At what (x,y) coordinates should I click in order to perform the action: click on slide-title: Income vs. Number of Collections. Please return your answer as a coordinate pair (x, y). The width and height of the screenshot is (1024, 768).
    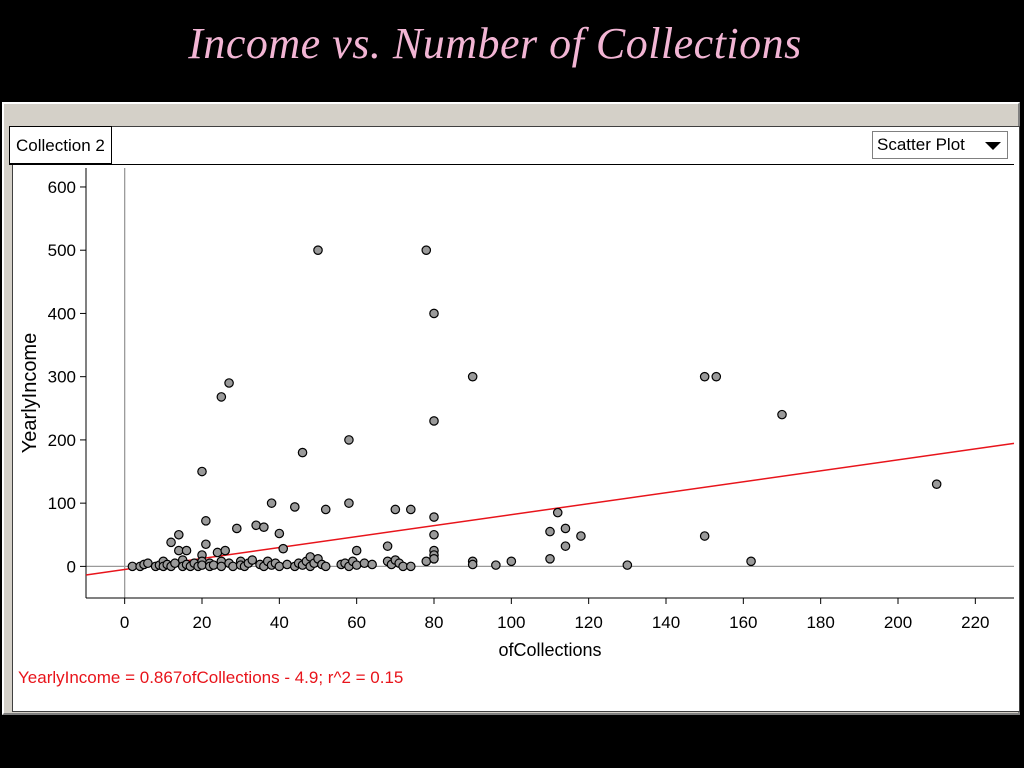
    Looking at the image, I should click on (495, 43).